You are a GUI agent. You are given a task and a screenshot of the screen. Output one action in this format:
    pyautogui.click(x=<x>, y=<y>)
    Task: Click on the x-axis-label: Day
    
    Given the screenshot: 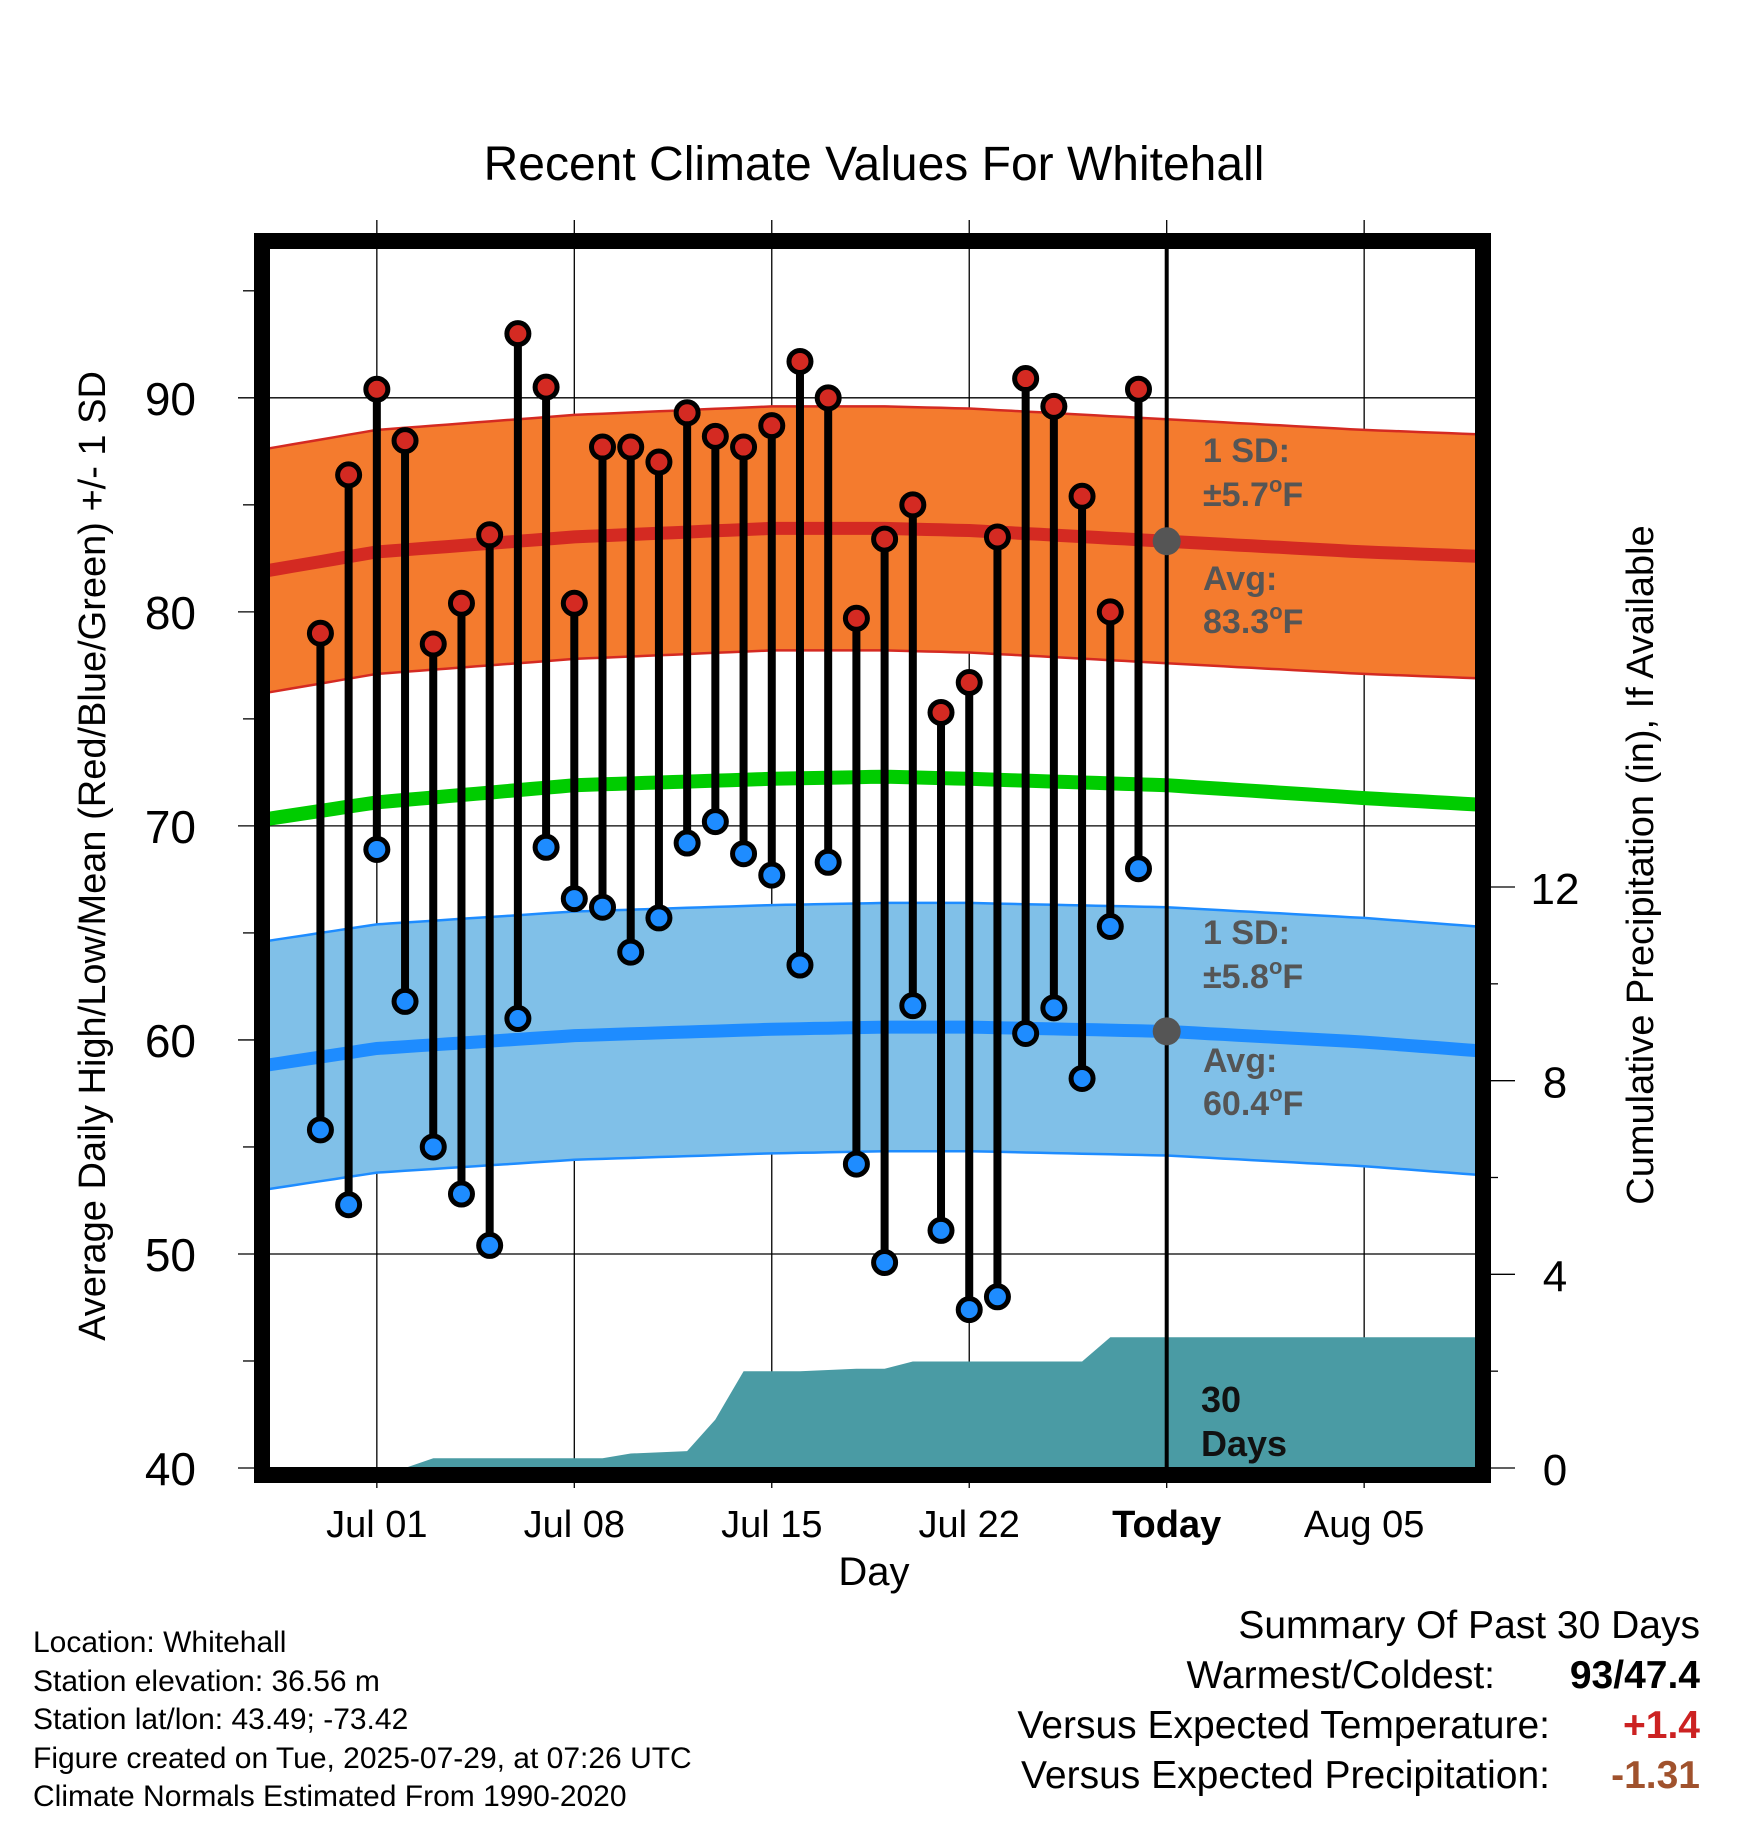 What is the action you would take?
    pyautogui.click(x=873, y=1572)
    